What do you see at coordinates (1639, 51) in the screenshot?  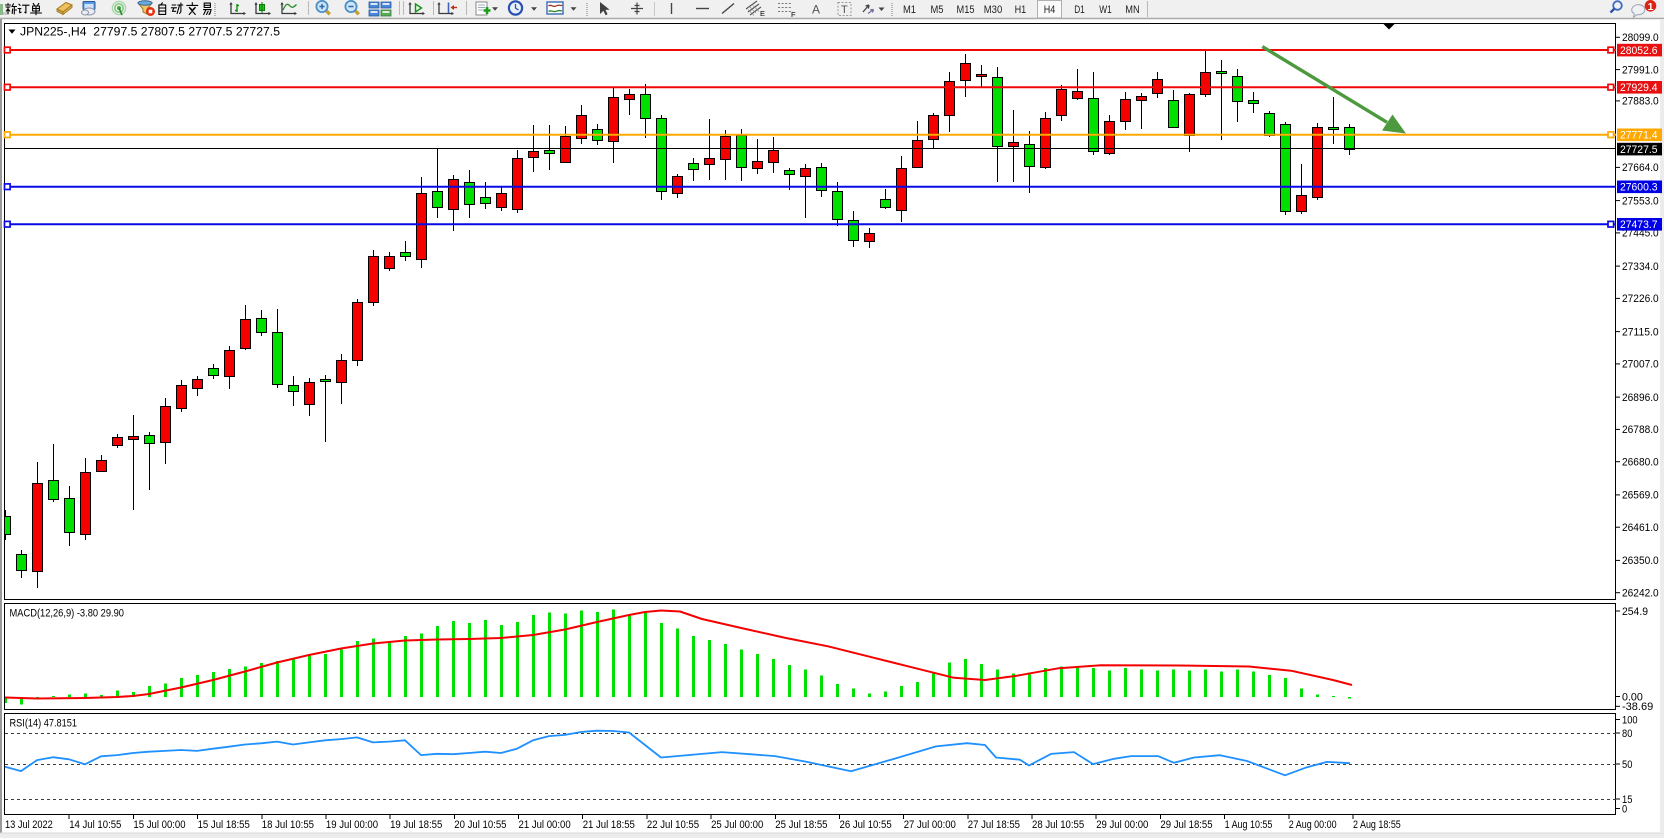 I see `svg-text: 28052.6` at bounding box center [1639, 51].